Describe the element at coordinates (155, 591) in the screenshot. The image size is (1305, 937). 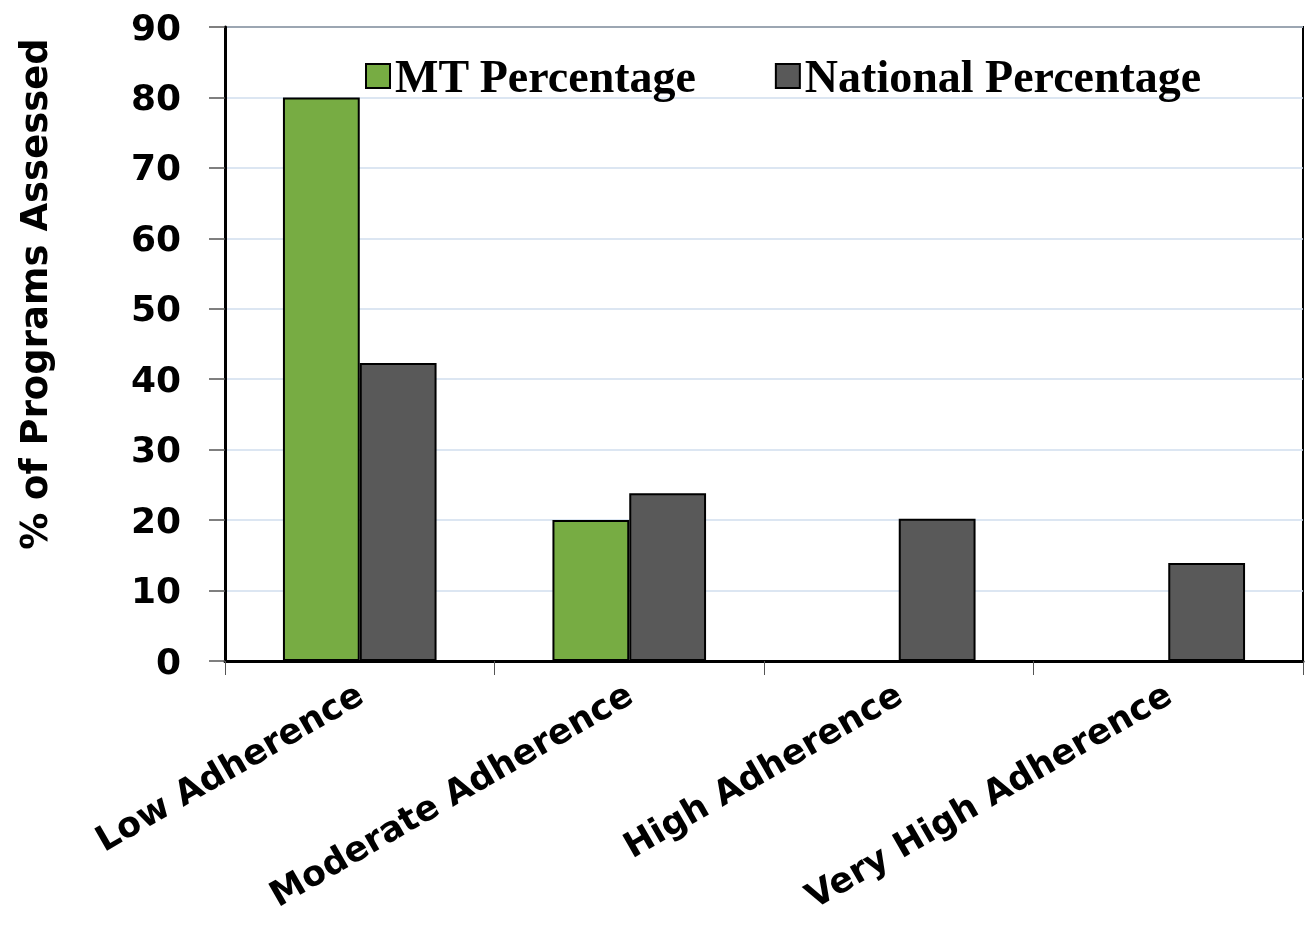
I see `y-tick-label: 10` at that location.